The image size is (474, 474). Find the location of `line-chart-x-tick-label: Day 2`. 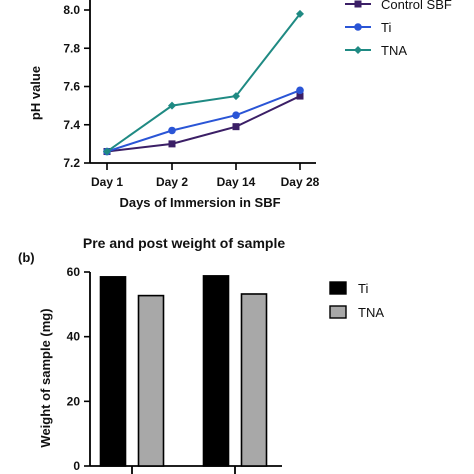

line-chart-x-tick-label: Day 2 is located at coordinates (172, 182).